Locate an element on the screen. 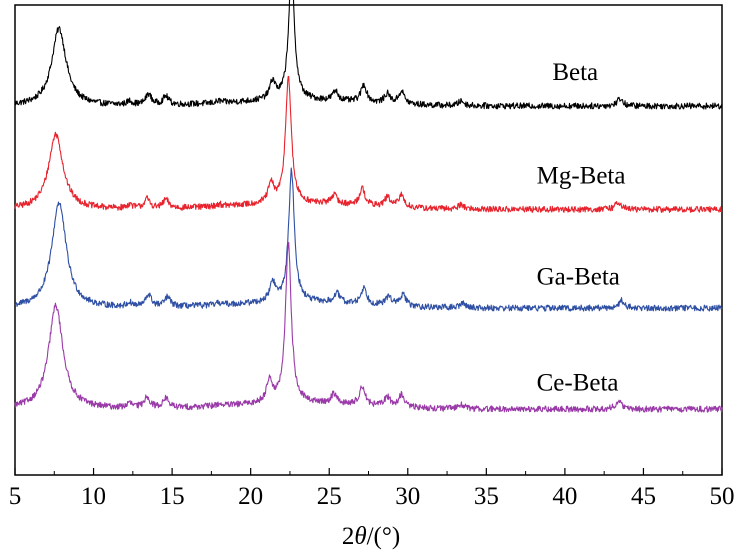 The height and width of the screenshot is (554, 742). x-tick-label-20: 20 is located at coordinates (250, 496).